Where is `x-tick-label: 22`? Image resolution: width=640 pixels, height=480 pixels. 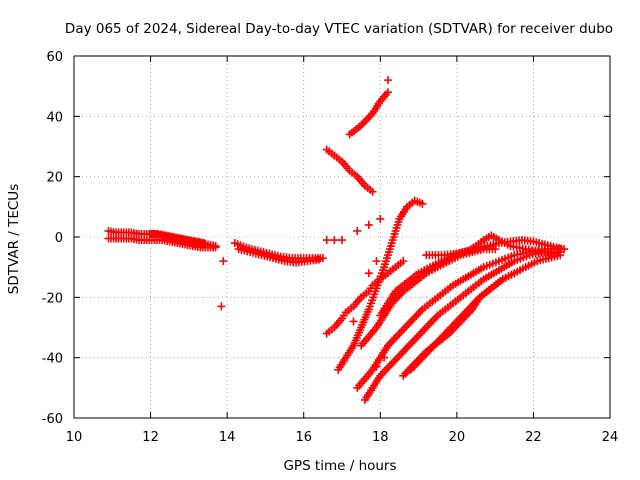
x-tick-label: 22 is located at coordinates (533, 437).